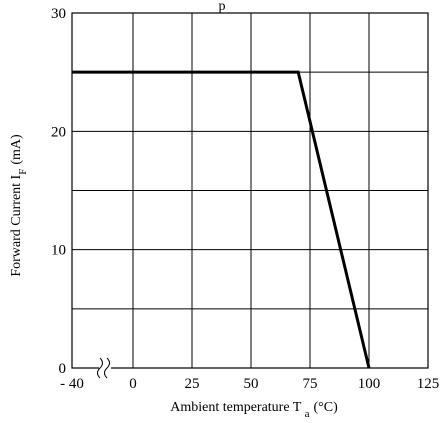  What do you see at coordinates (310, 384) in the screenshot?
I see `x-tick-label: 75` at bounding box center [310, 384].